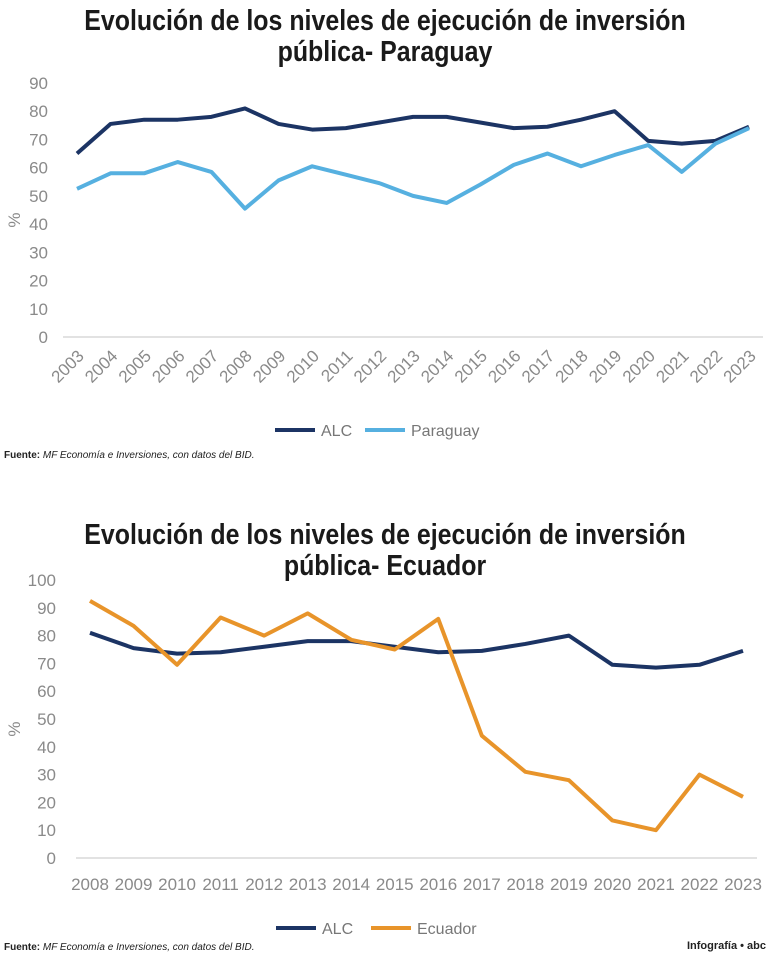 This screenshot has width=770, height=962. Describe the element at coordinates (202, 366) in the screenshot. I see `x-tick-label: 2007` at that location.